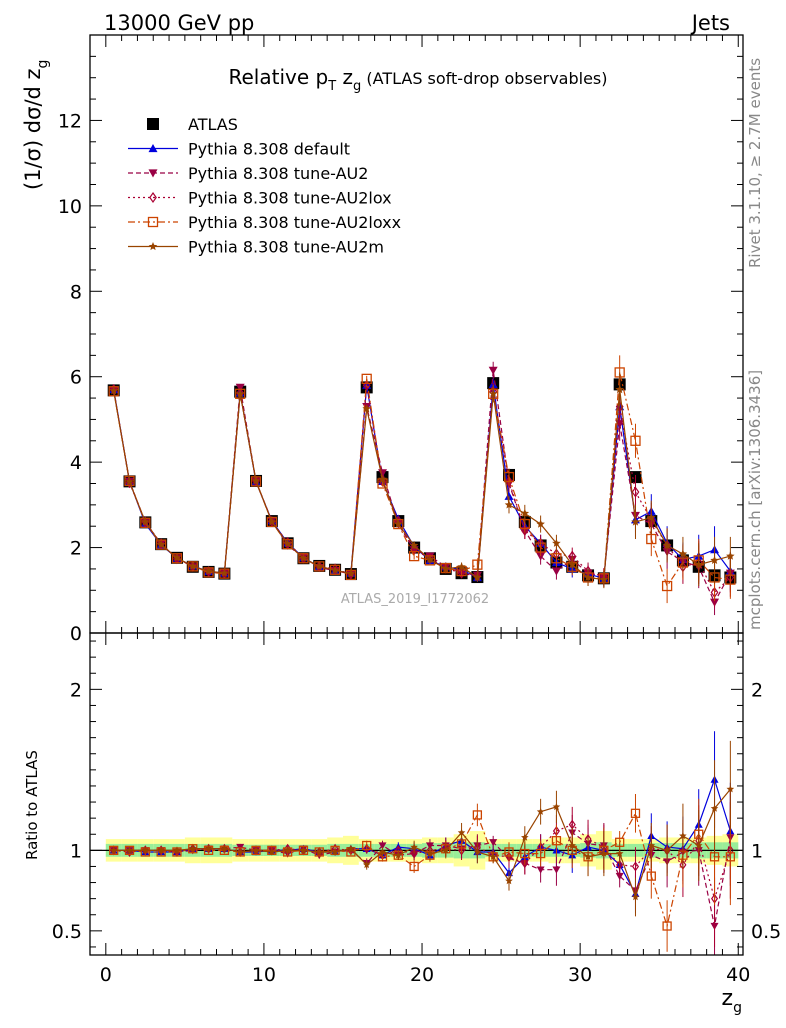  What do you see at coordinates (415, 599) in the screenshot?
I see `analysis-label: ATLAS_2019_I1772062` at bounding box center [415, 599].